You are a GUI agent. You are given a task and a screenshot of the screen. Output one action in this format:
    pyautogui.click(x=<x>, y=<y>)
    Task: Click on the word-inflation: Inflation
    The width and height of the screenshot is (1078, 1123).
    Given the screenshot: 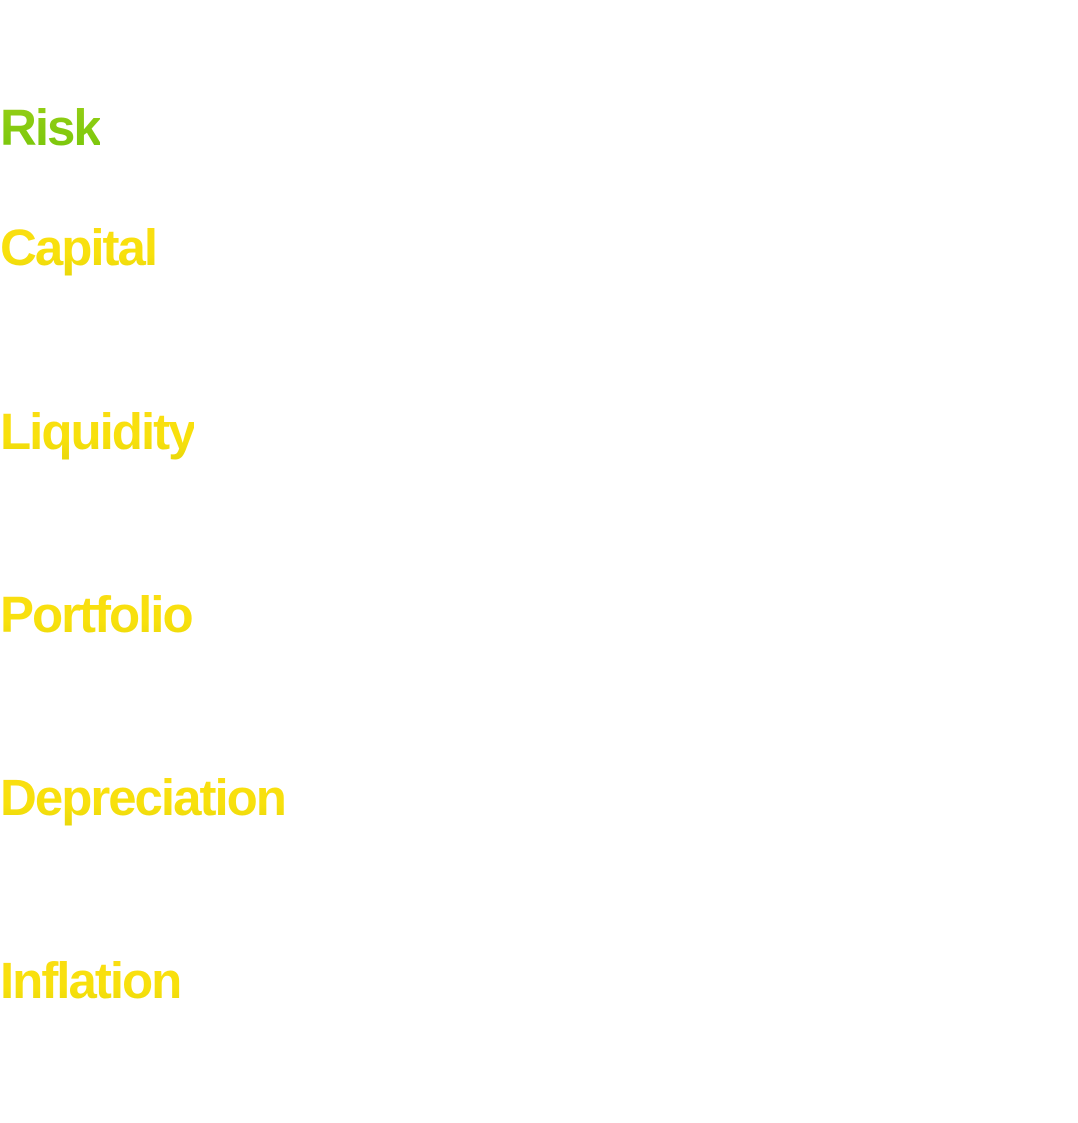 What is the action you would take?
    pyautogui.click(x=91, y=980)
    